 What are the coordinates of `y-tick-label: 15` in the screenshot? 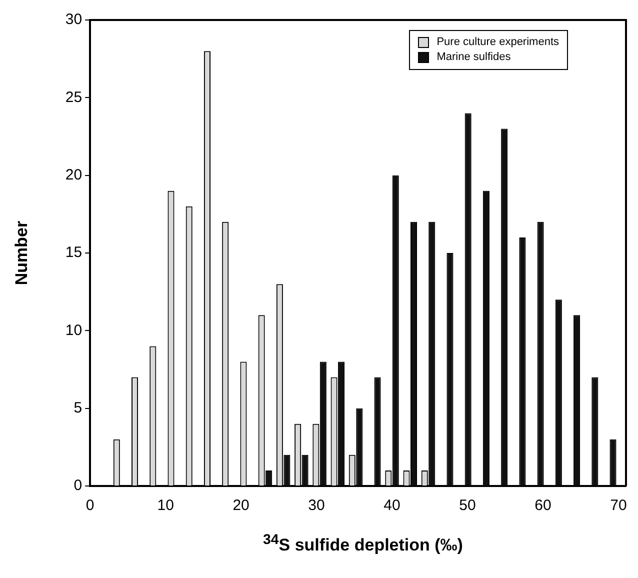 It's located at (73, 253).